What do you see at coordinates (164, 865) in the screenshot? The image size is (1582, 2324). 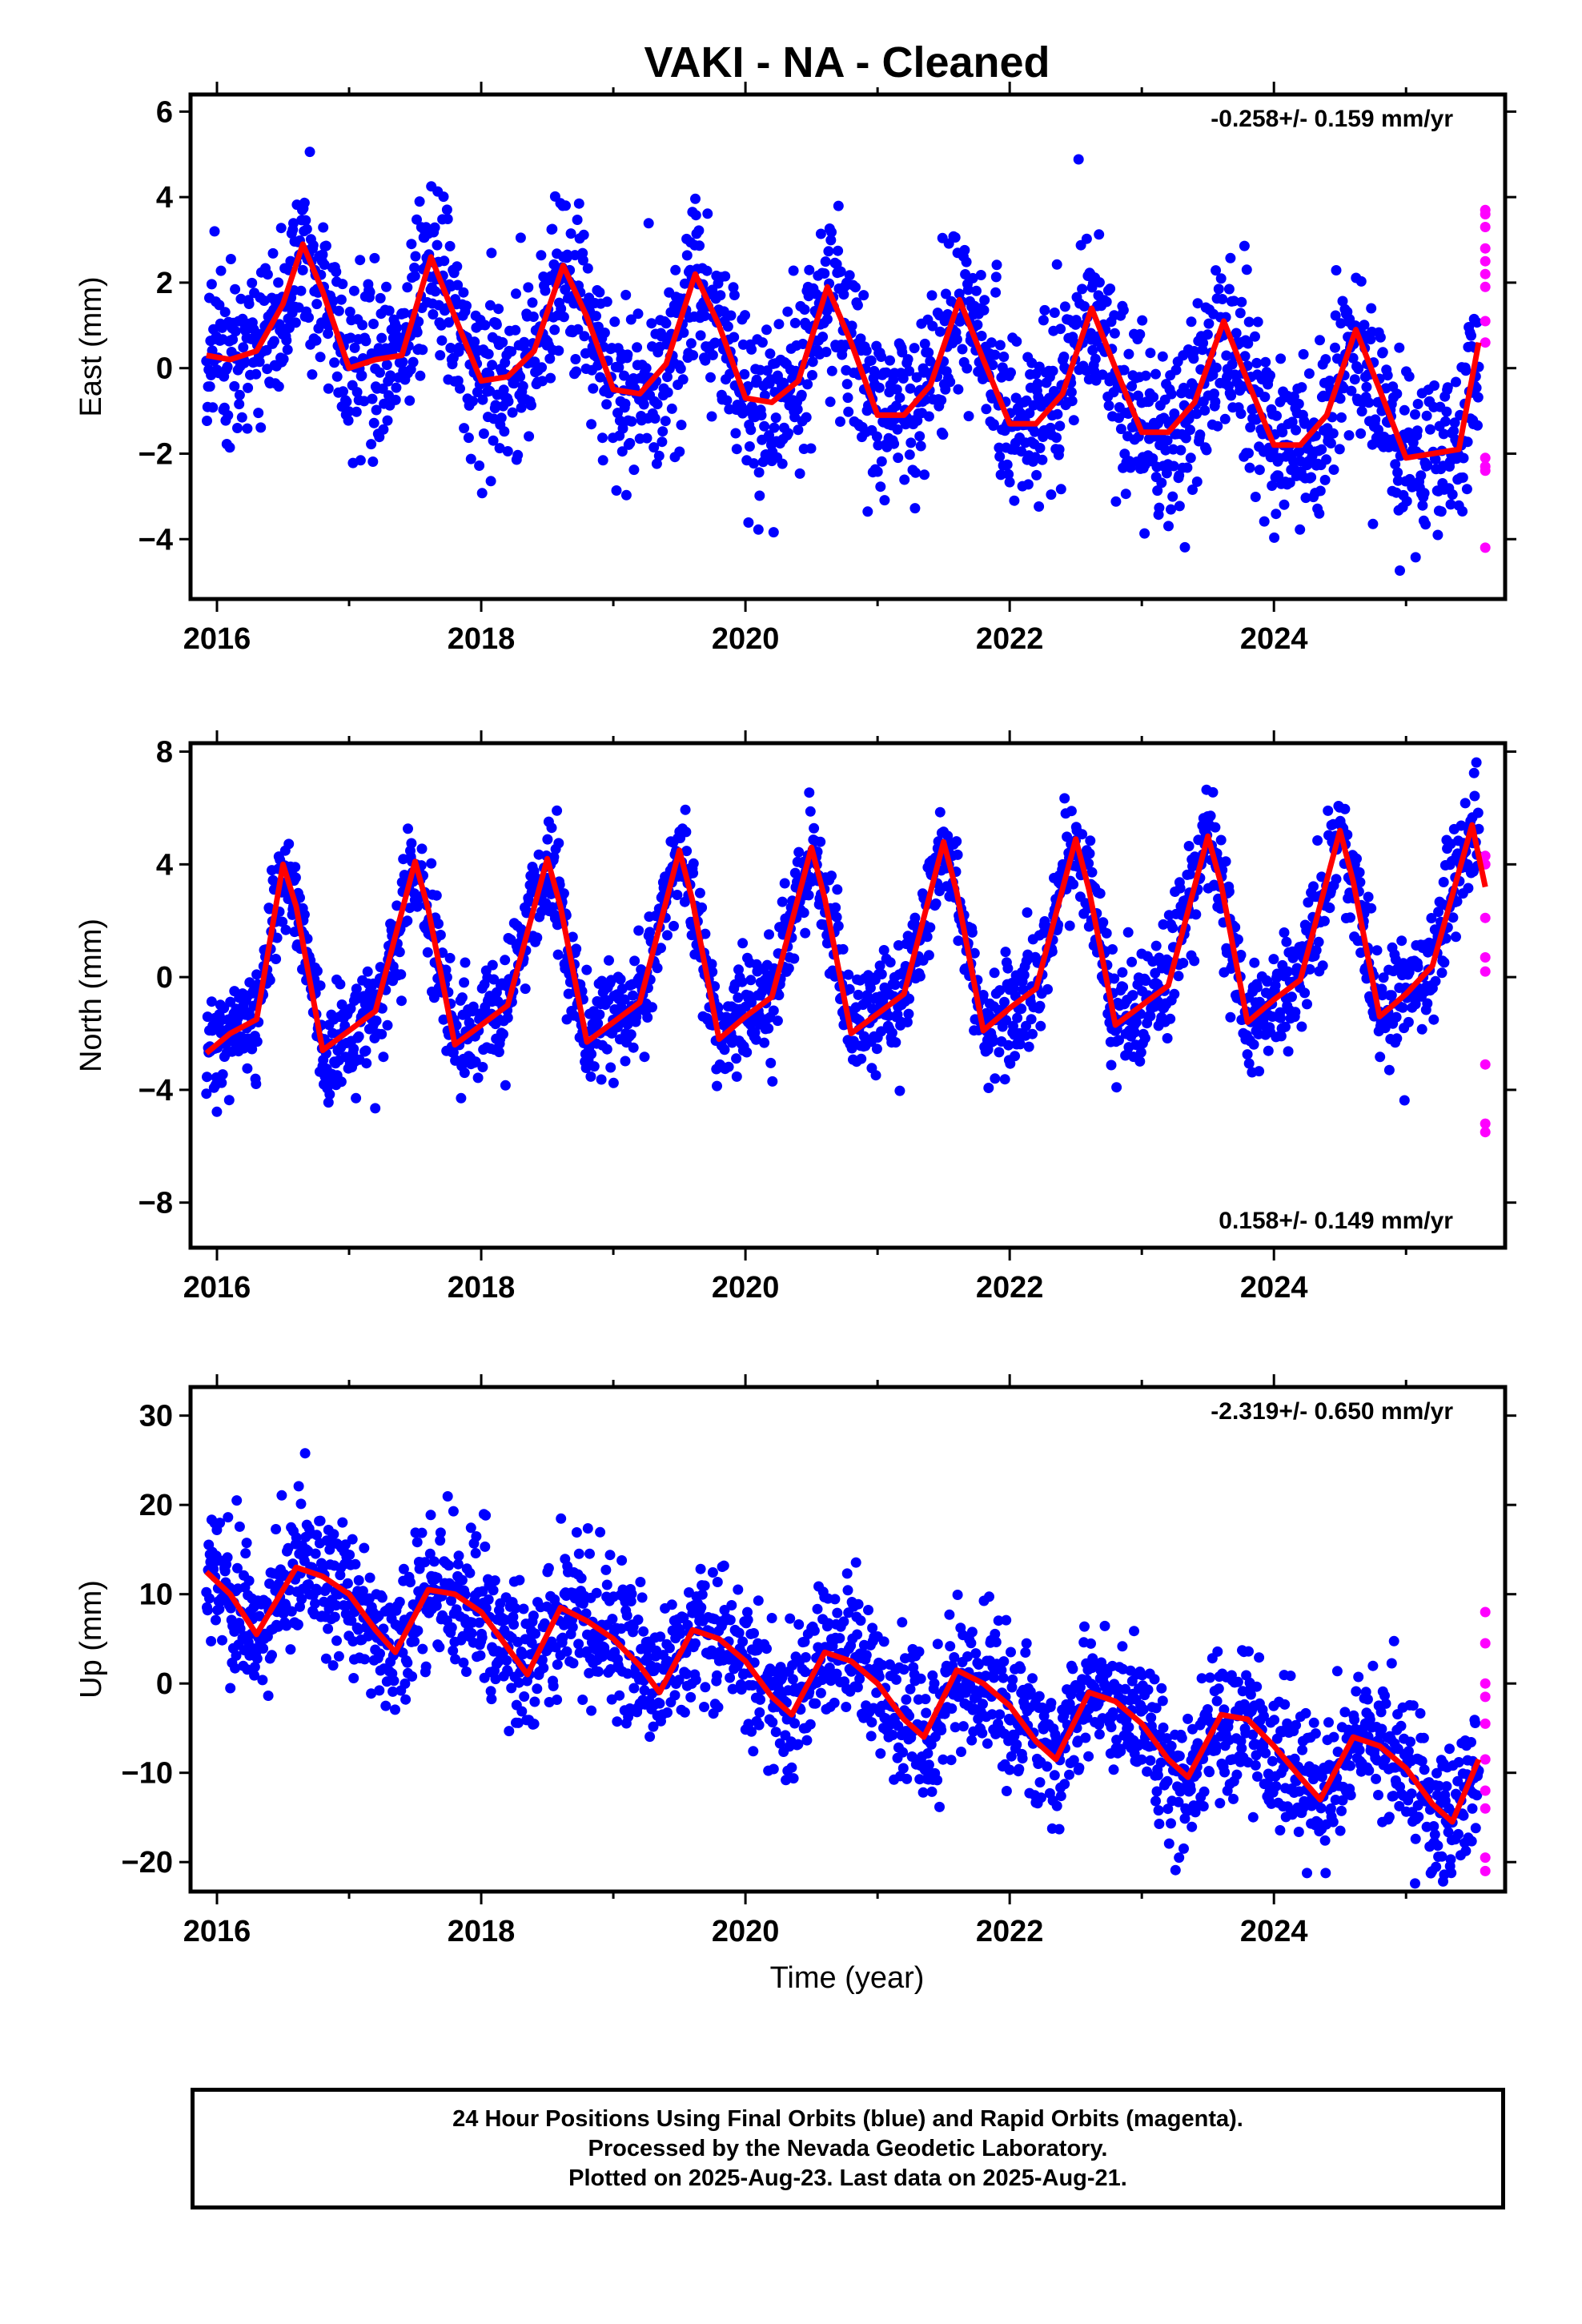 I see `y-tick-label: 4` at bounding box center [164, 865].